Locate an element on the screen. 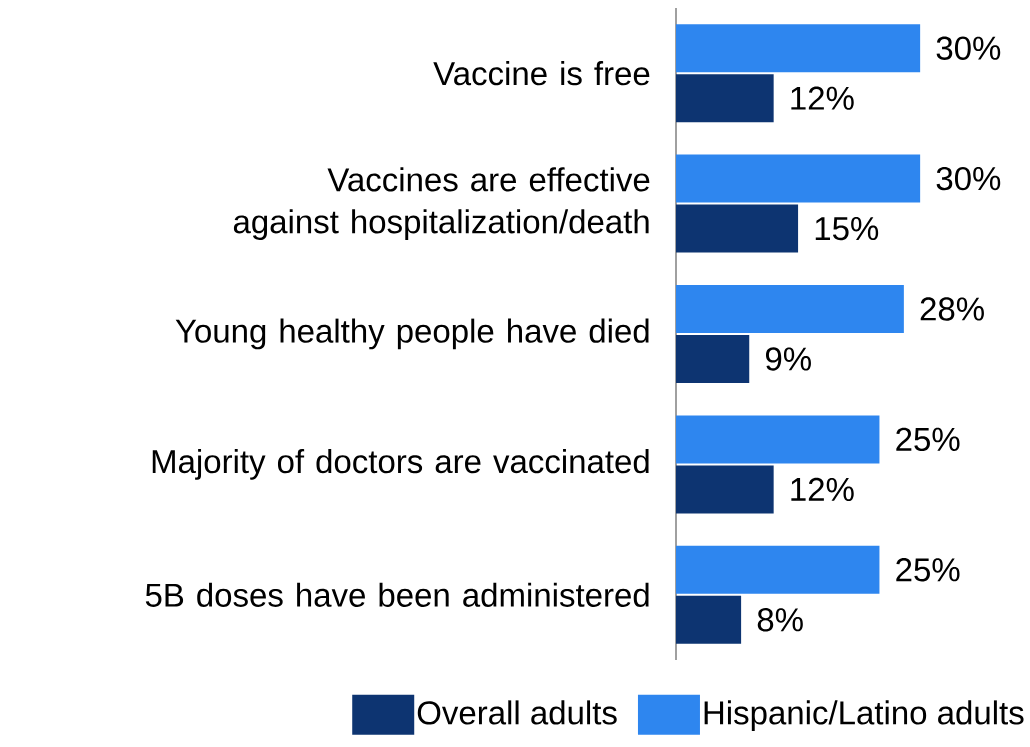 Image resolution: width=1030 pixels, height=747 pixels. data-label: 15% is located at coordinates (847, 228).